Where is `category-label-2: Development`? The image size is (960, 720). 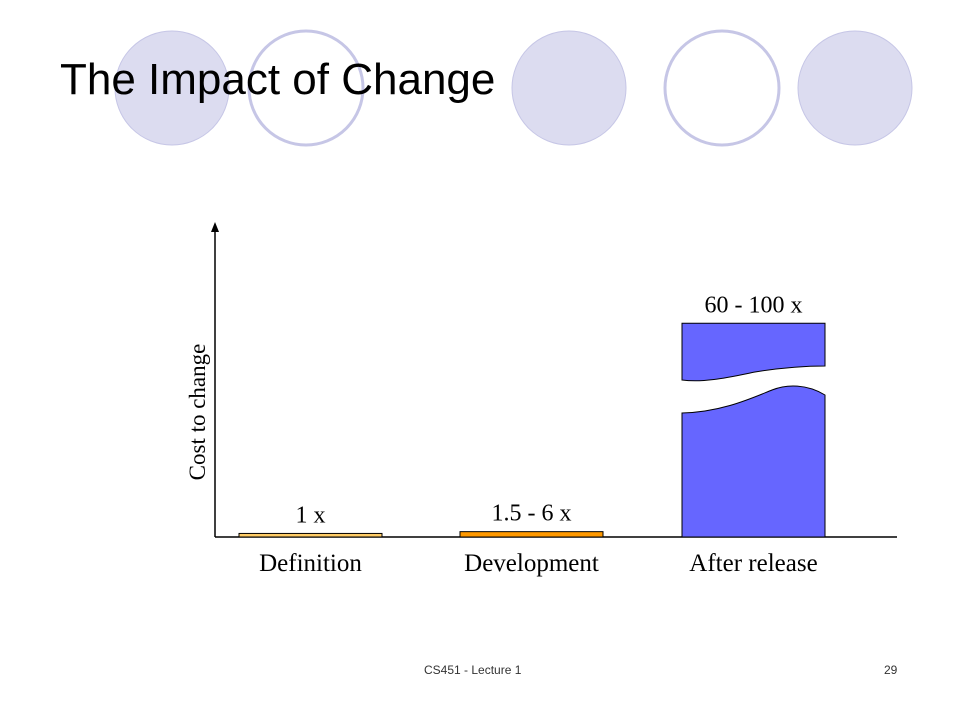
category-label-2: Development is located at coordinates (531, 563).